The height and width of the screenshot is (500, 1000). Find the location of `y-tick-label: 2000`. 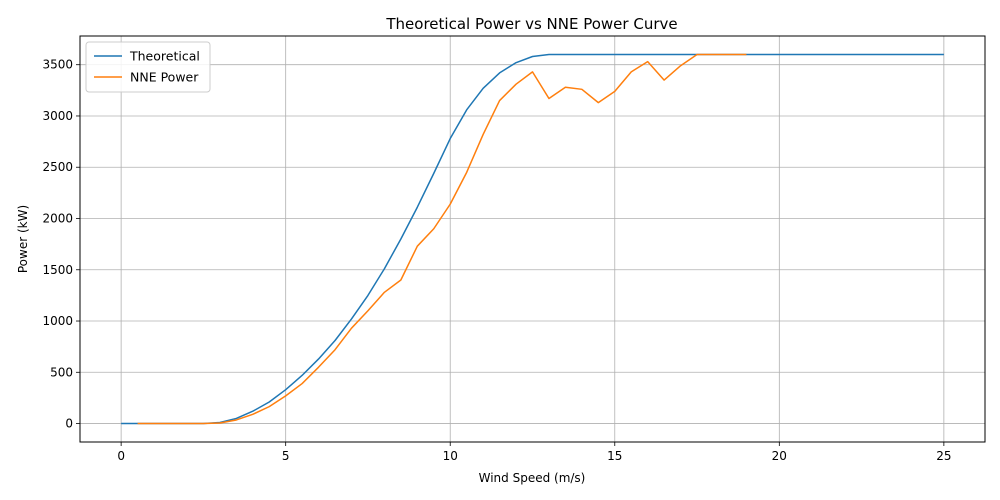

y-tick-label: 2000 is located at coordinates (57, 218).